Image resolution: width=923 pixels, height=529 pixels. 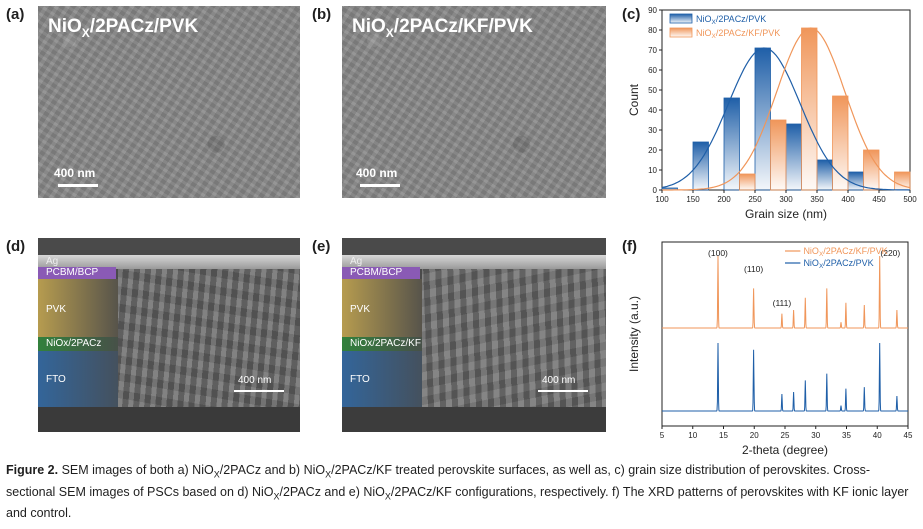 What do you see at coordinates (377, 173) in the screenshot?
I see `scale-label-b: 400 nm` at bounding box center [377, 173].